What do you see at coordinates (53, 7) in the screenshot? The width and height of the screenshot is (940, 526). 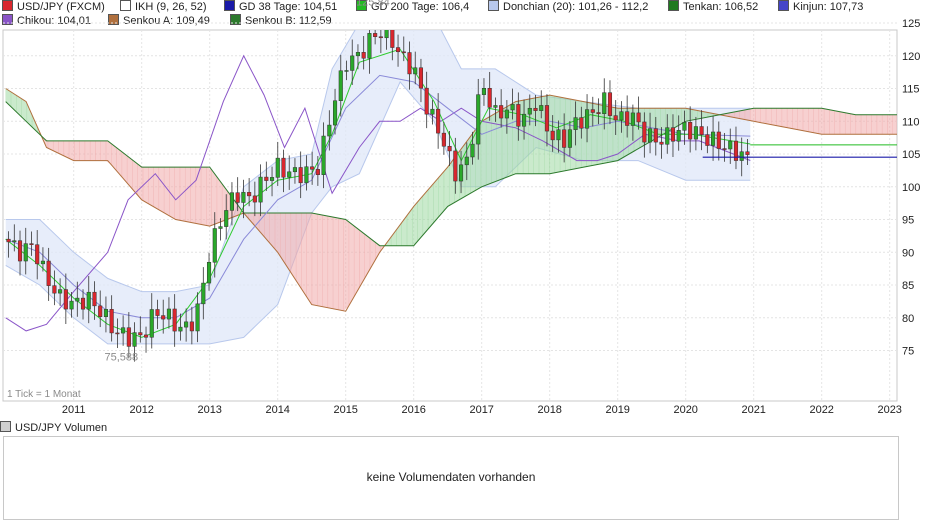 I see `legend-item-usdjpy: USD/JPY (FXCM)` at bounding box center [53, 7].